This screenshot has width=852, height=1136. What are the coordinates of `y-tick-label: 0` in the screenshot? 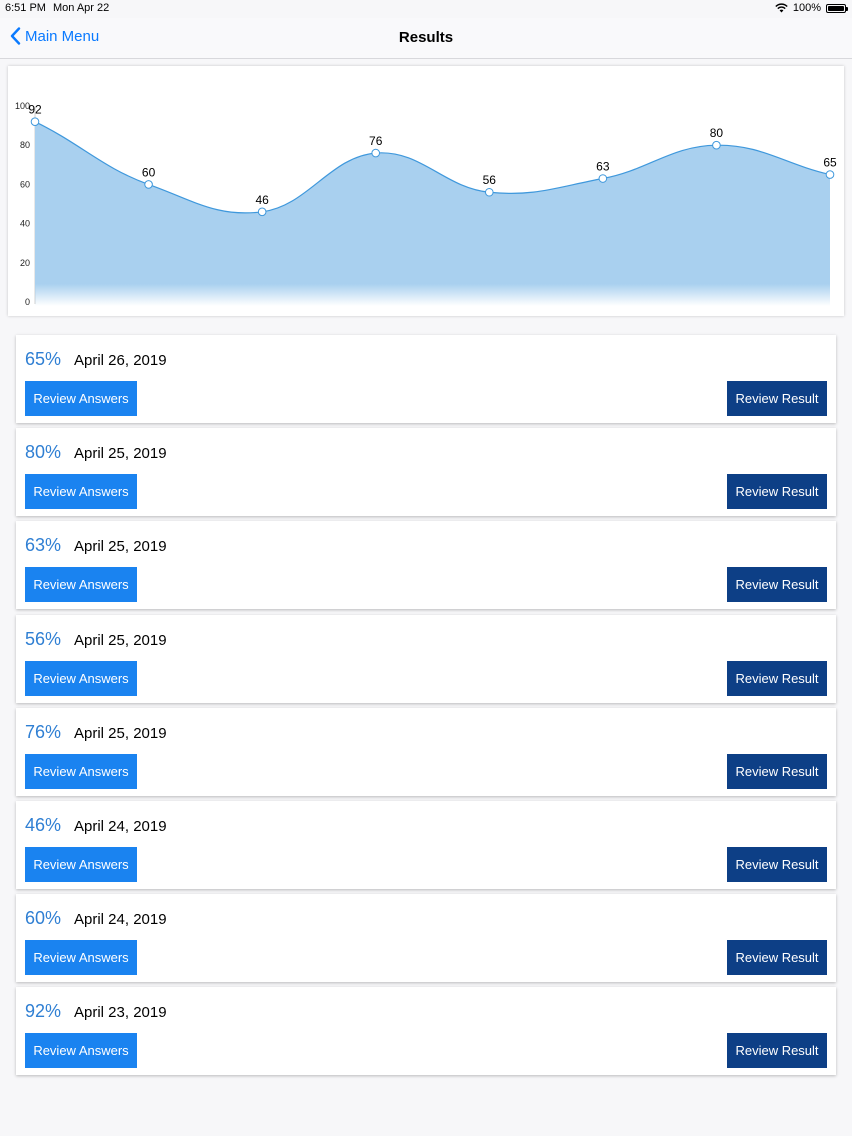 It's located at (27, 302).